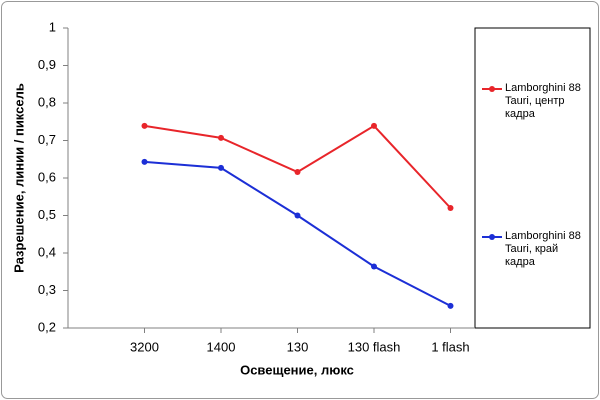  Describe the element at coordinates (450, 346) in the screenshot. I see `x-tick-label: 1 flash` at that location.